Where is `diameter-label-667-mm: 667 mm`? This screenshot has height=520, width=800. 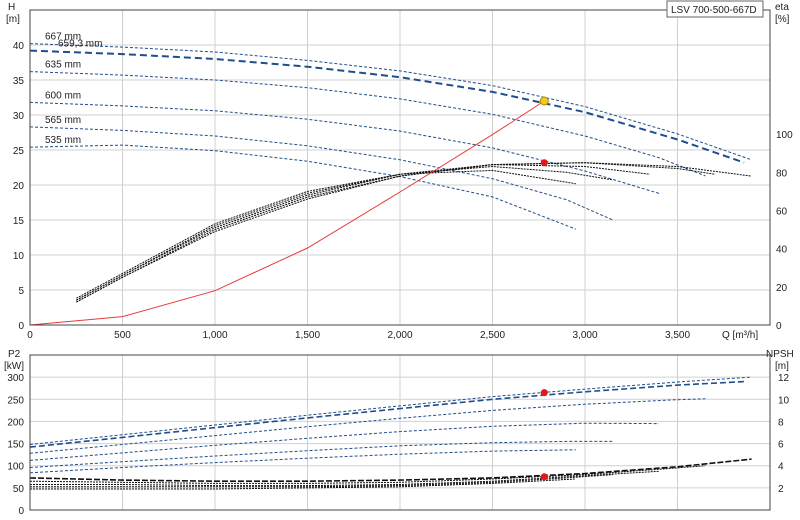
diameter-label-667-mm: 667 mm is located at coordinates (63, 37).